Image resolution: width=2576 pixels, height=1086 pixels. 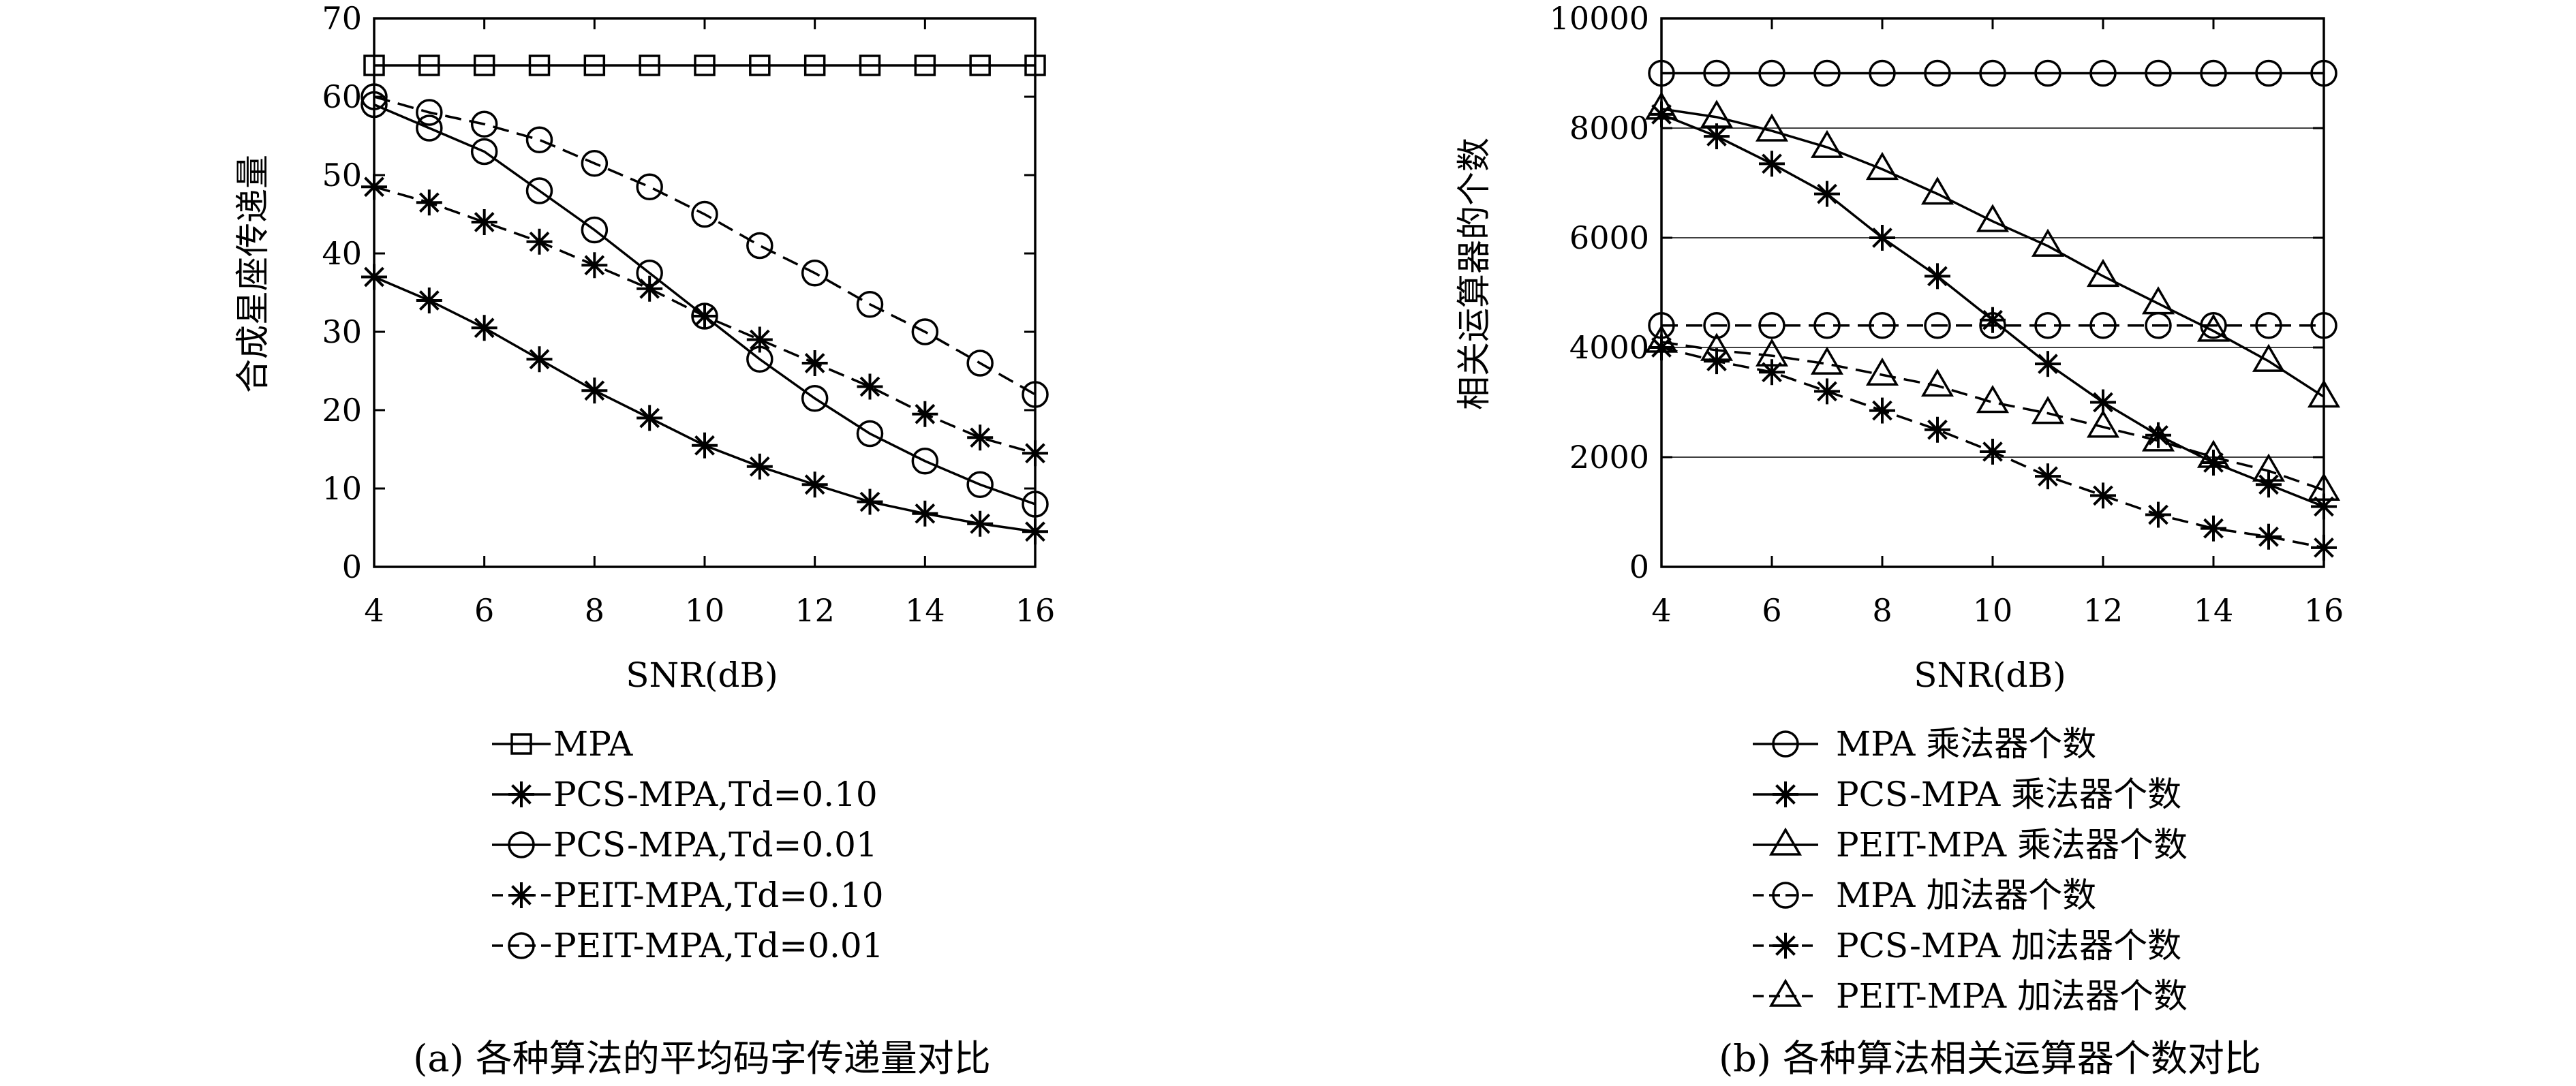 I want to click on chart-b-ytick-label: 2000, so click(x=1609, y=457).